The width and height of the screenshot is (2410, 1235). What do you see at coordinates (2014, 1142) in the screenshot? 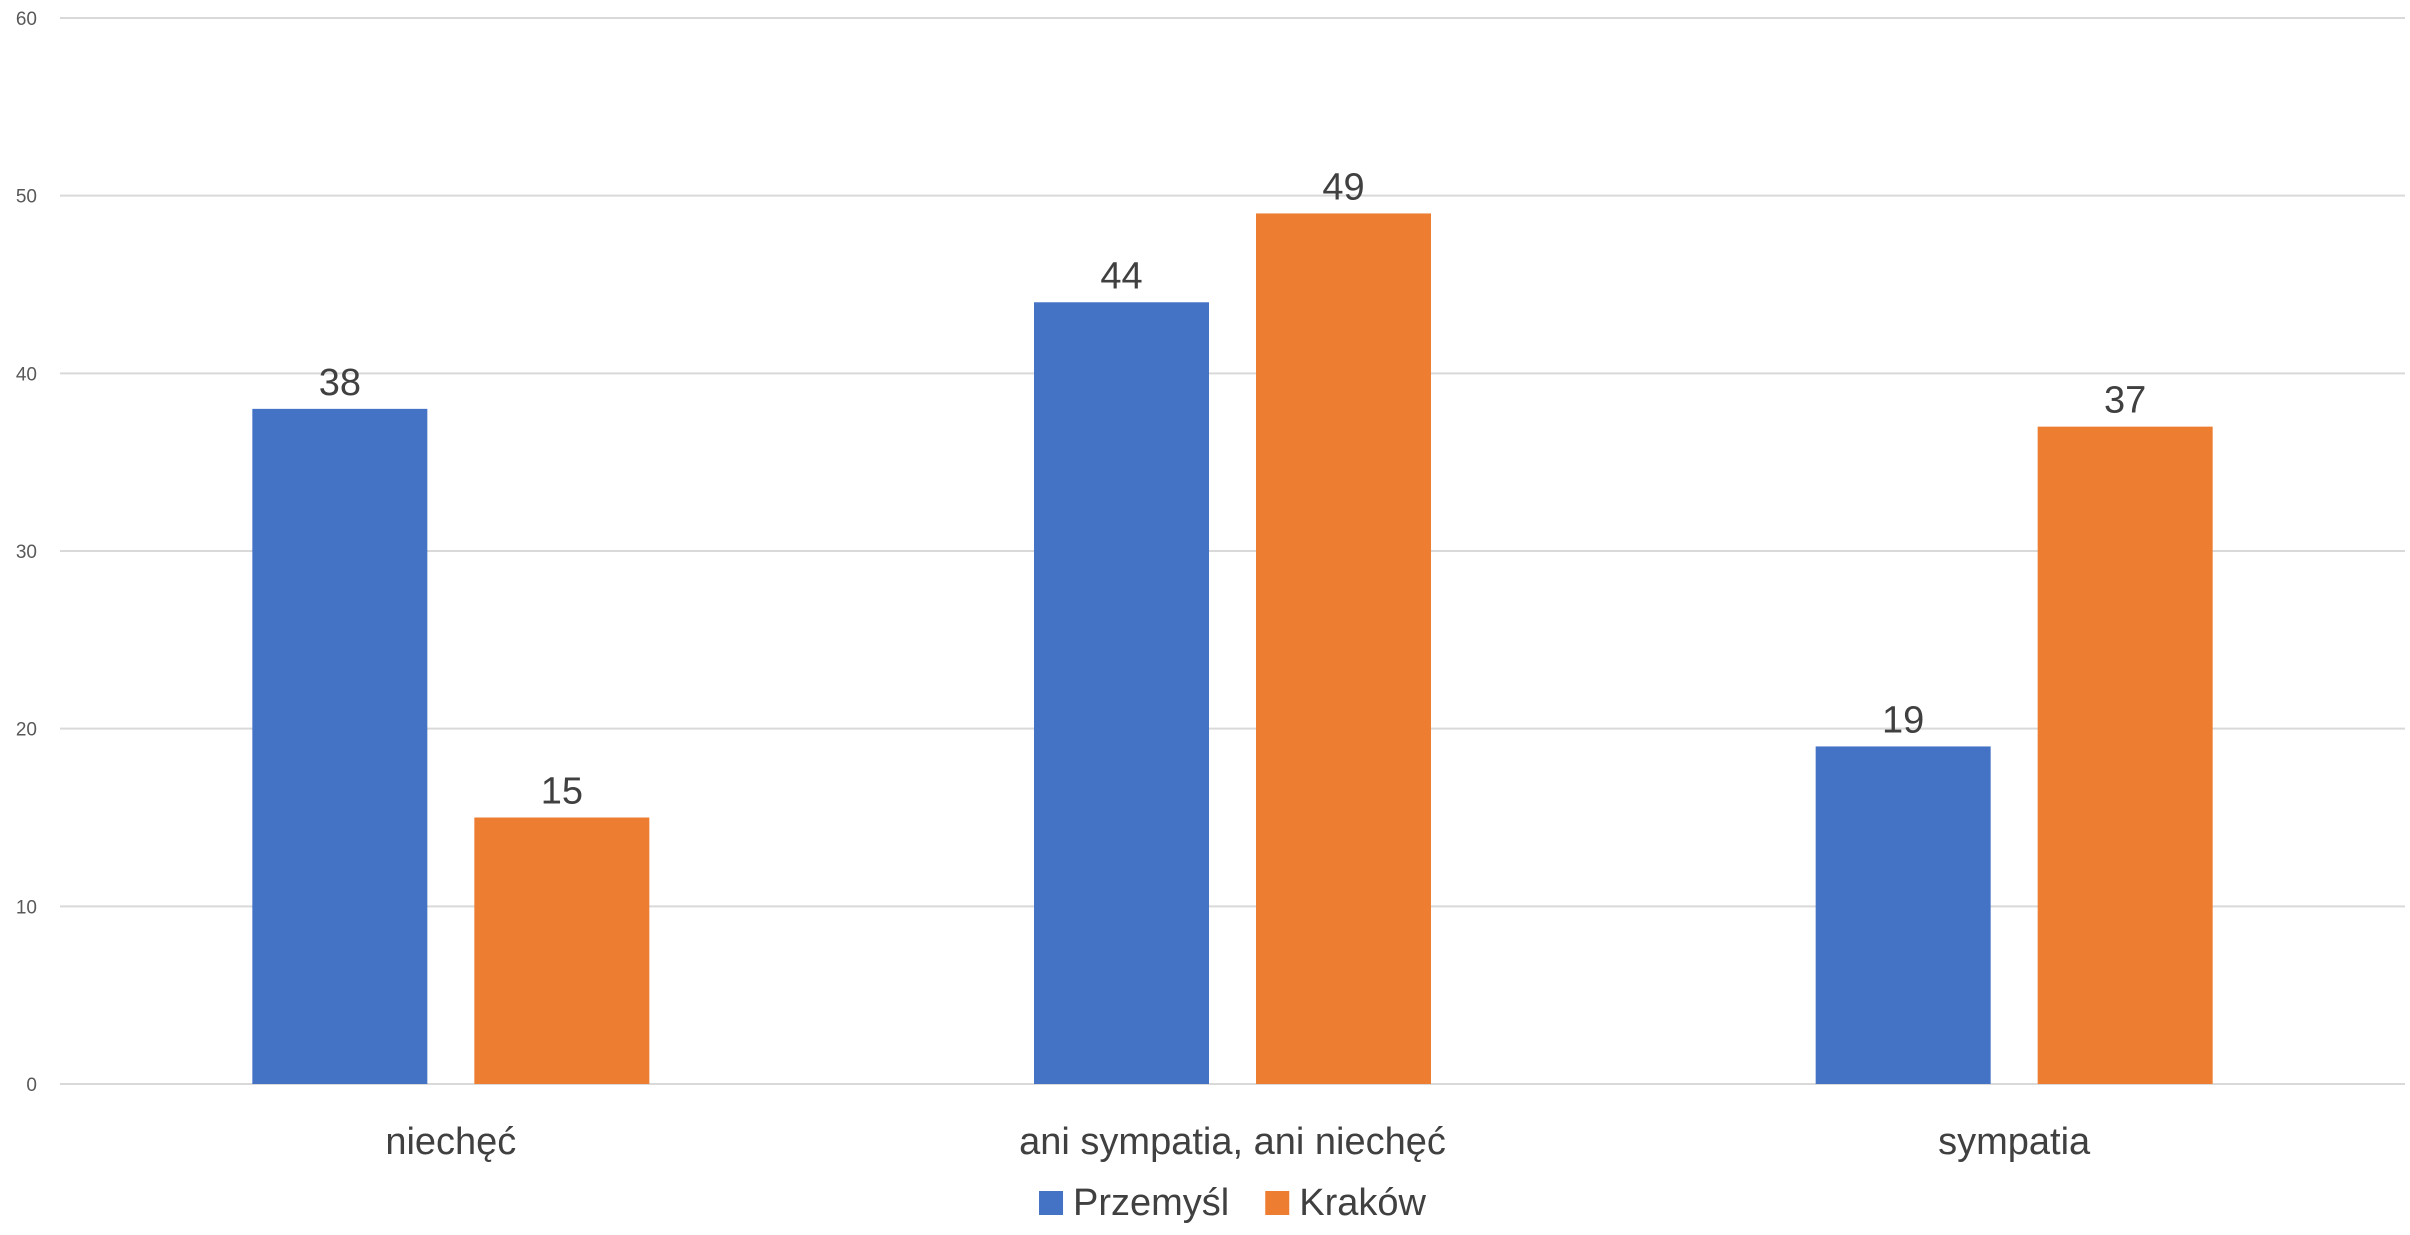
I see `category-label: sympatia` at bounding box center [2014, 1142].